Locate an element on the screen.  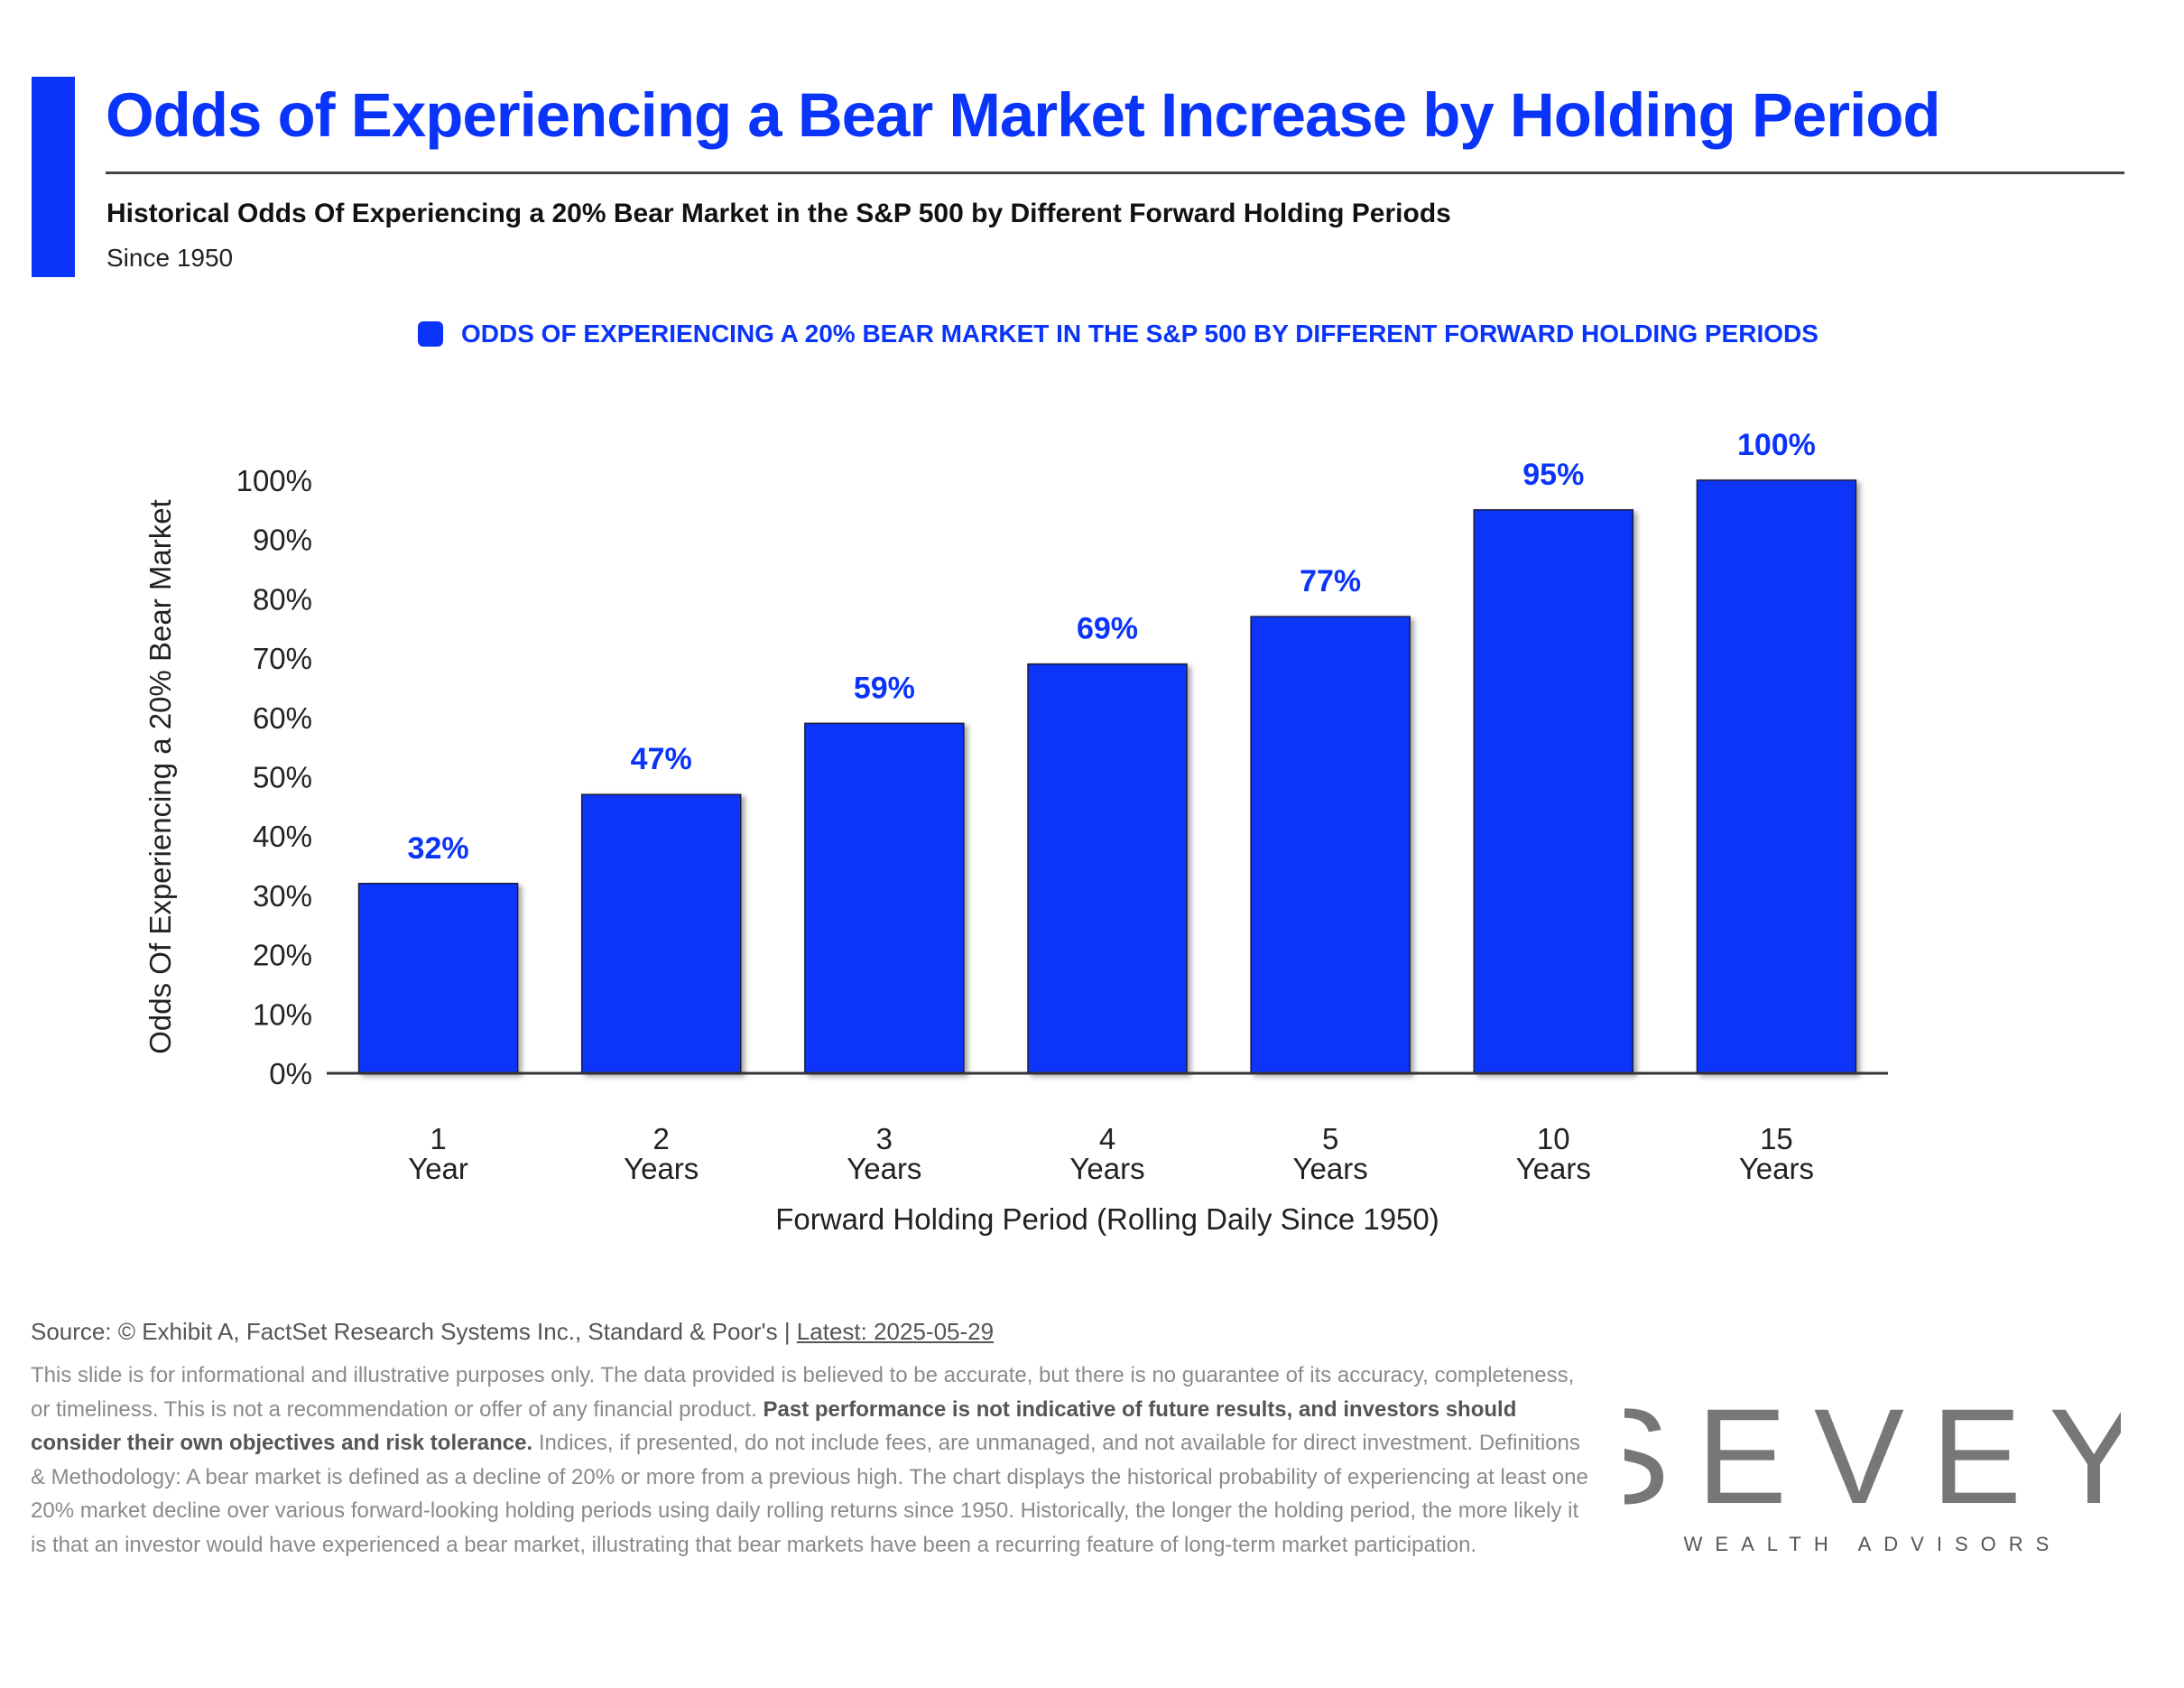
bar-data-label: 69% is located at coordinates (1107, 629).